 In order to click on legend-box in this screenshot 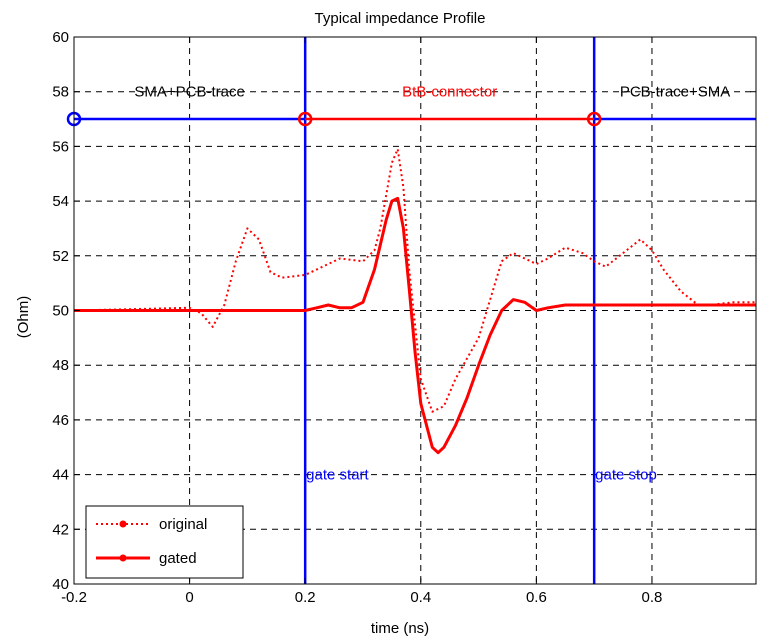, I will do `click(164, 542)`.